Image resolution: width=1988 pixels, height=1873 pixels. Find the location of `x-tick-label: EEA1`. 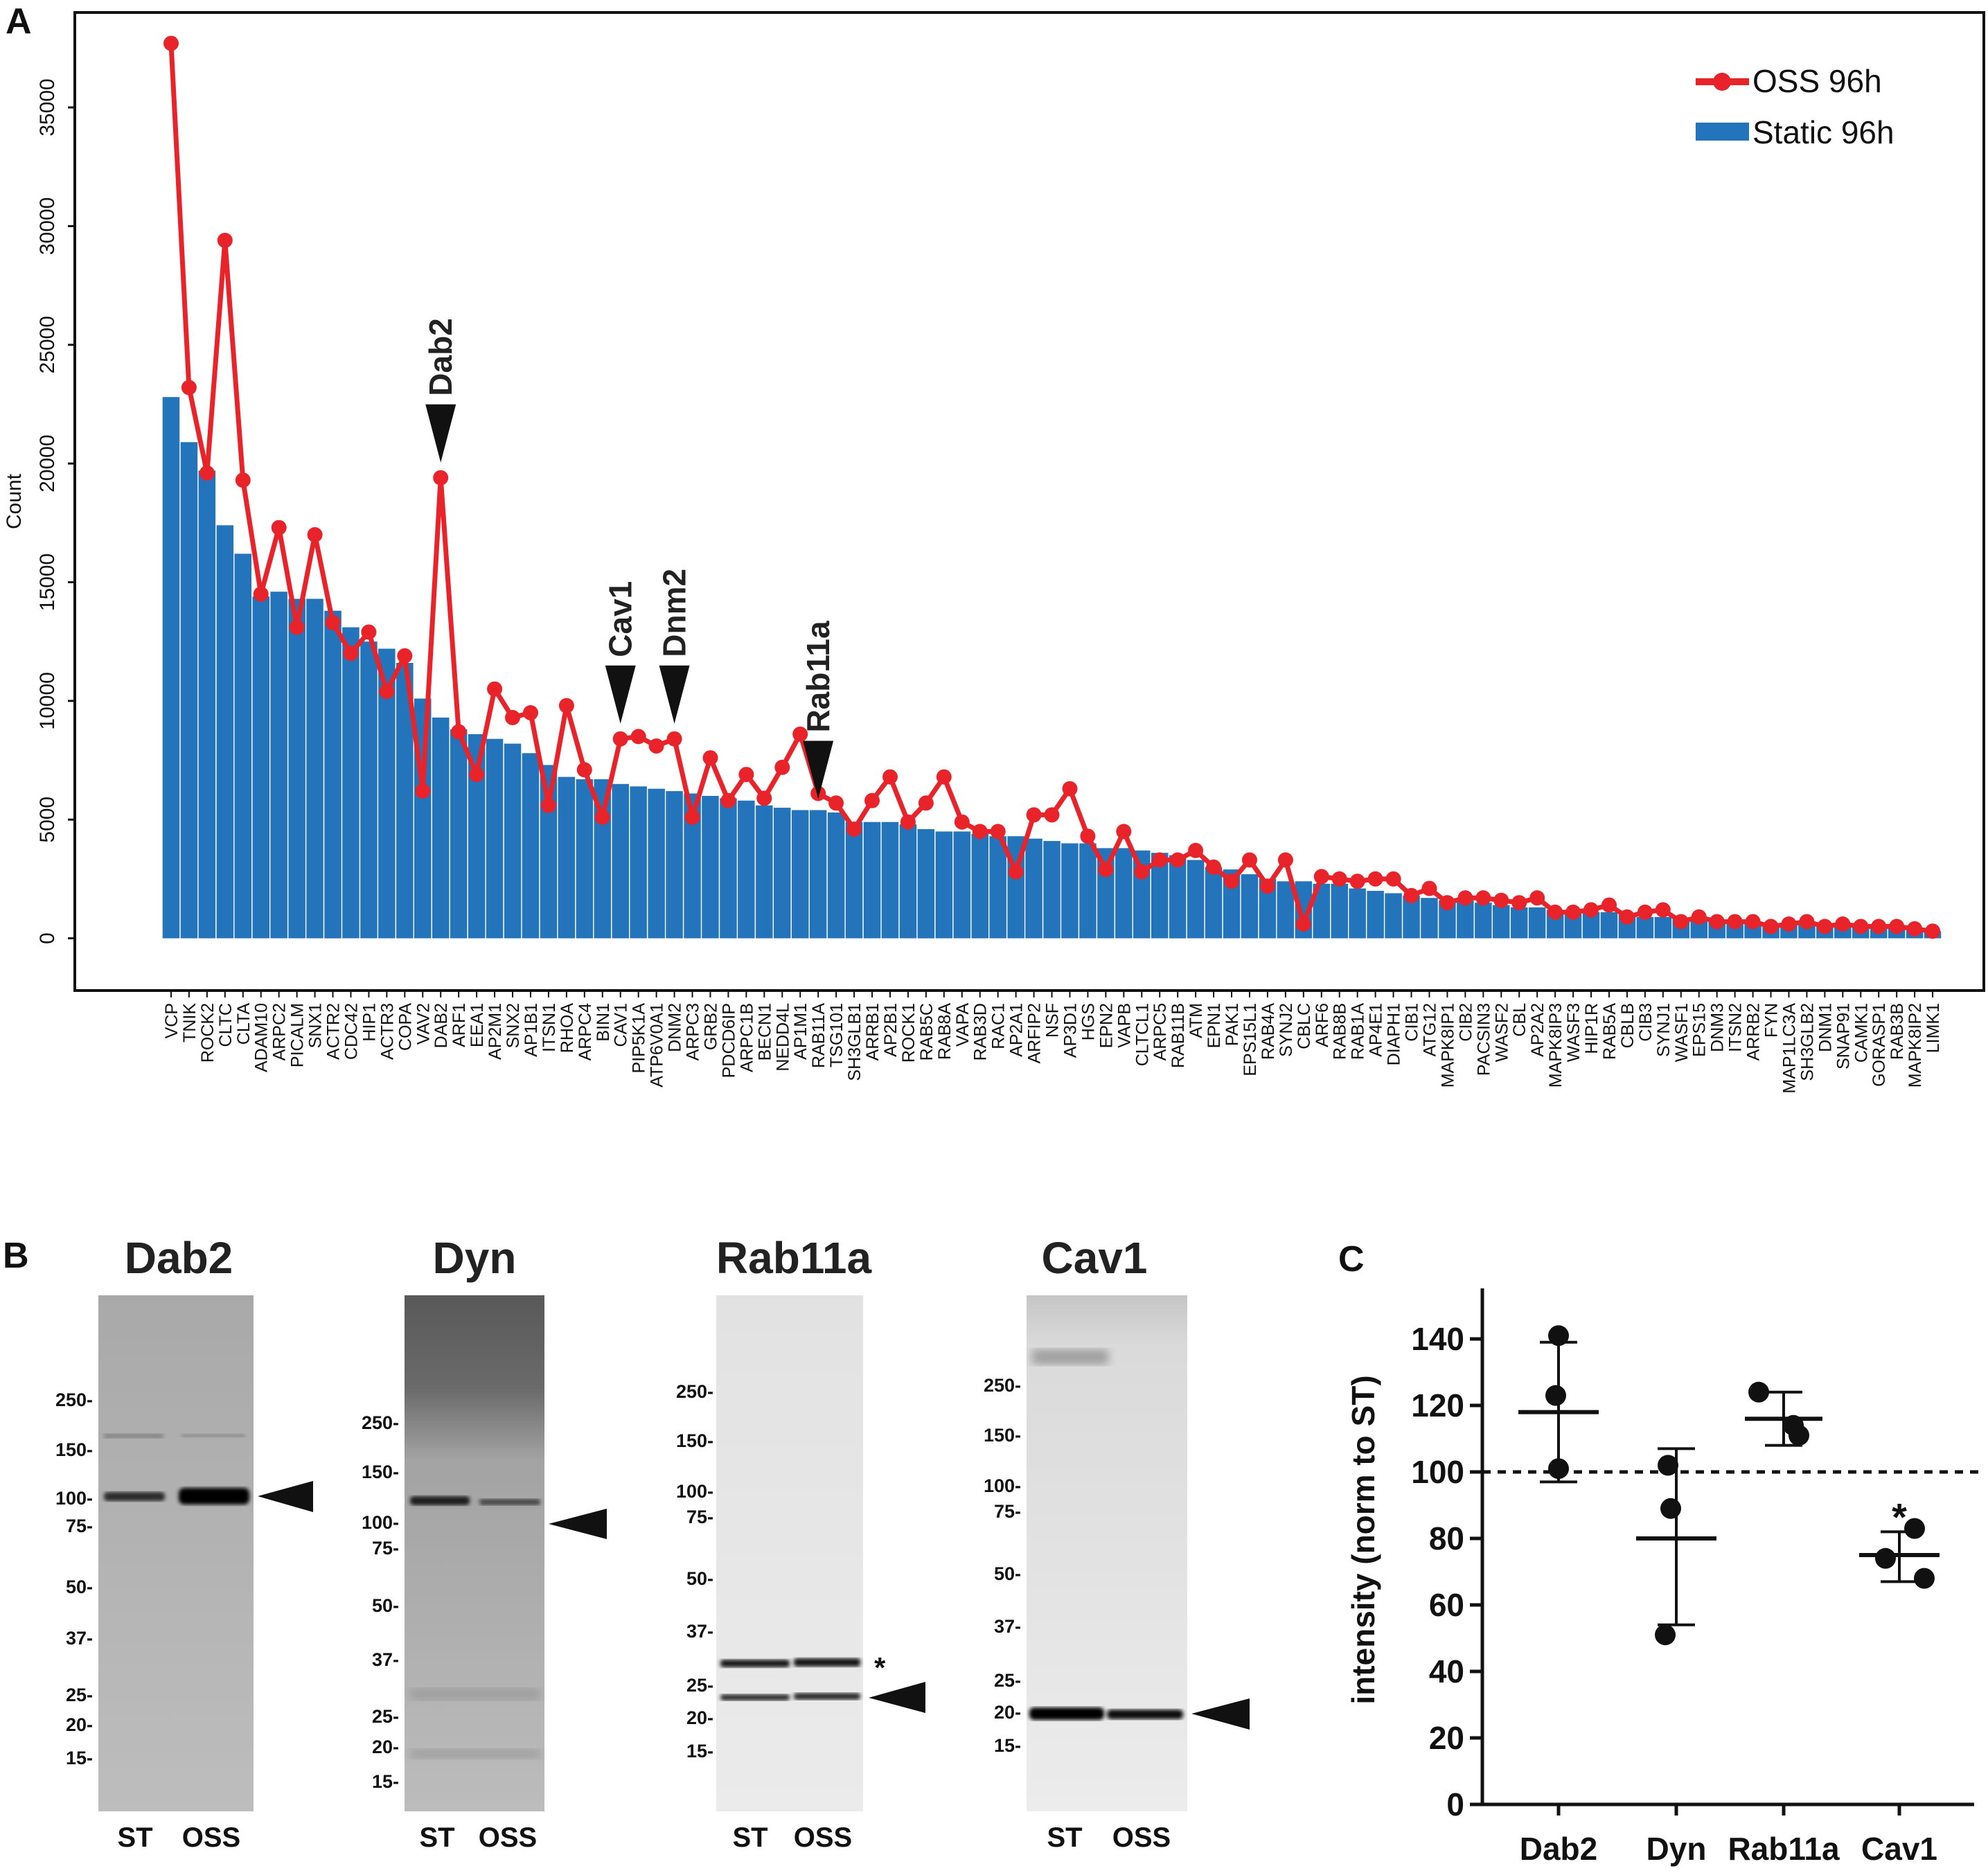

x-tick-label: EEA1 is located at coordinates (477, 1025).